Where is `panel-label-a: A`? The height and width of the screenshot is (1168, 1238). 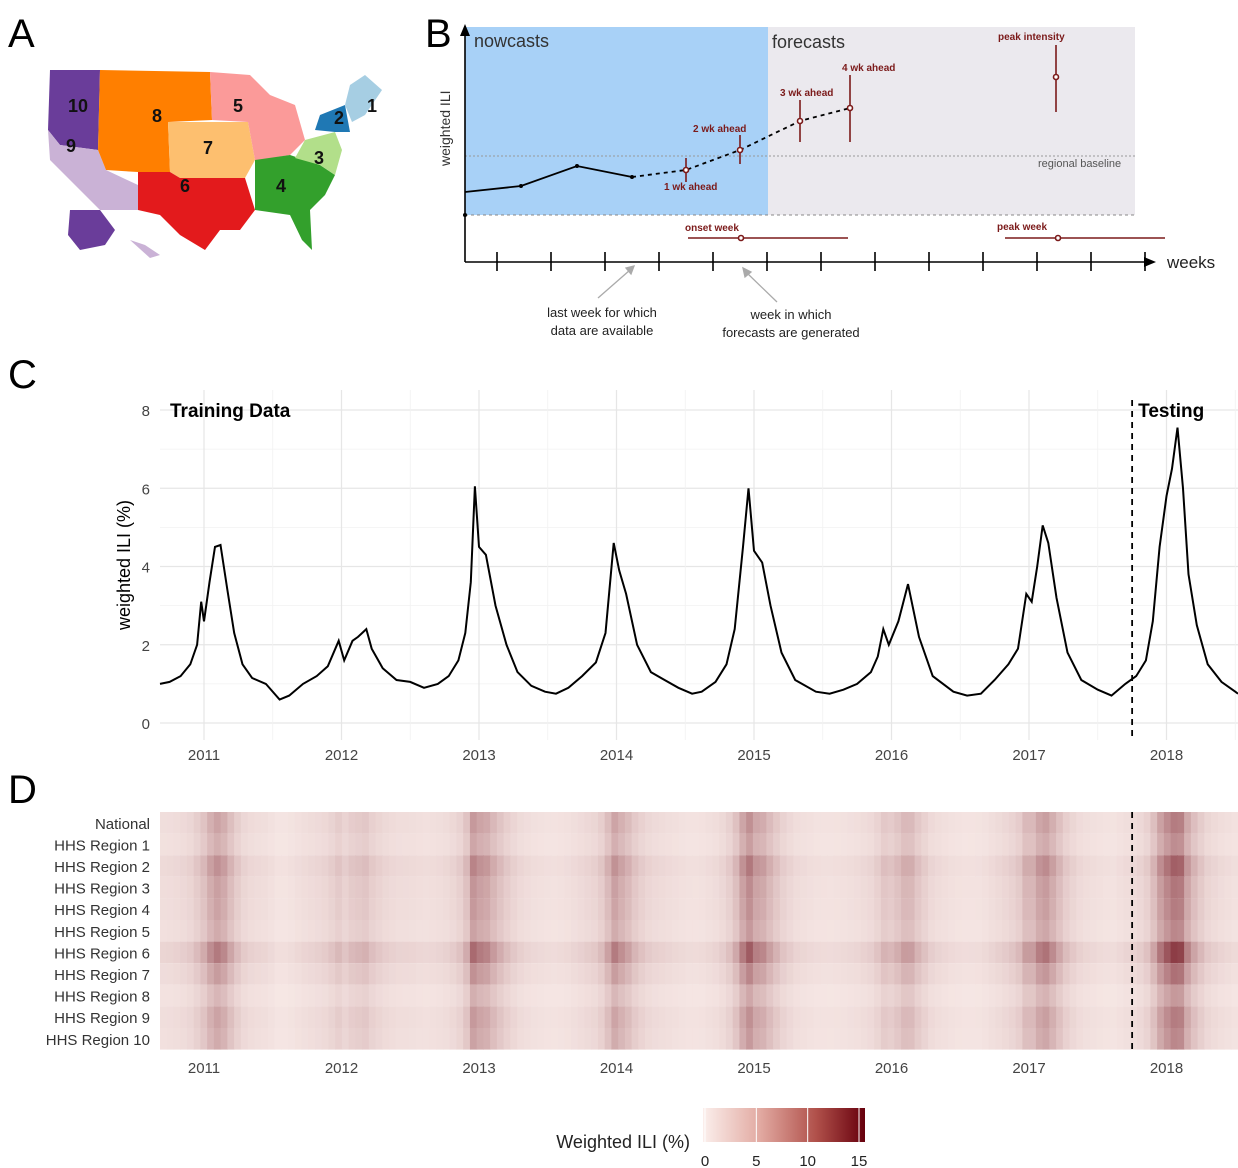 panel-label-a: A is located at coordinates (21, 34).